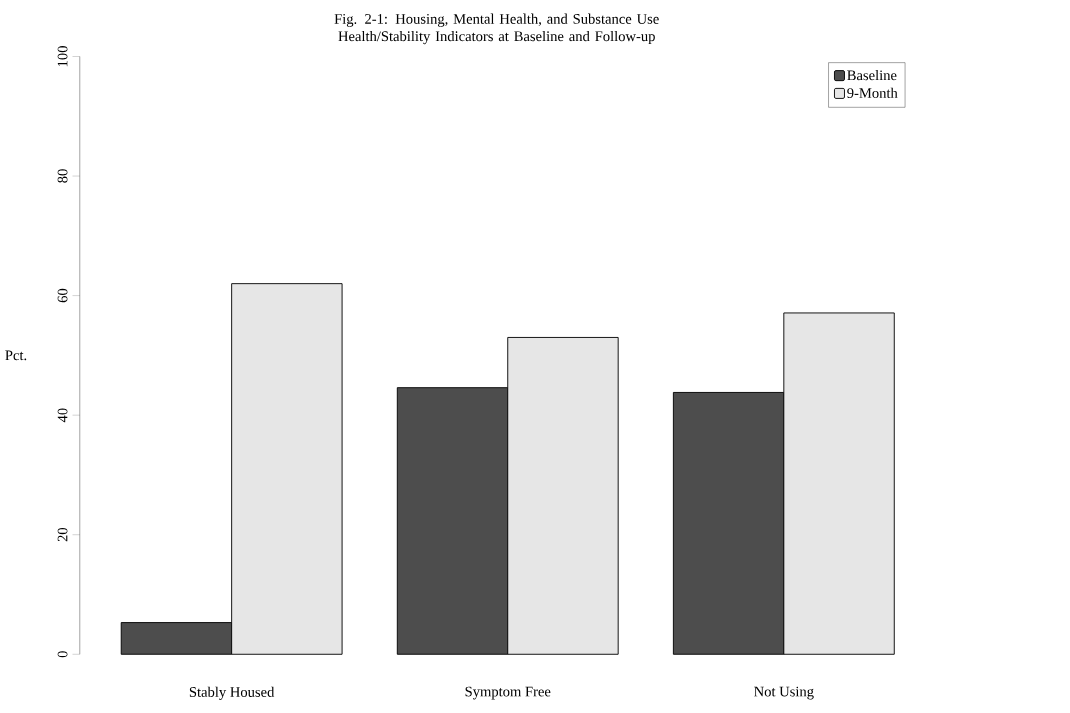  Describe the element at coordinates (62, 415) in the screenshot. I see `y-tick-label: 40` at that location.